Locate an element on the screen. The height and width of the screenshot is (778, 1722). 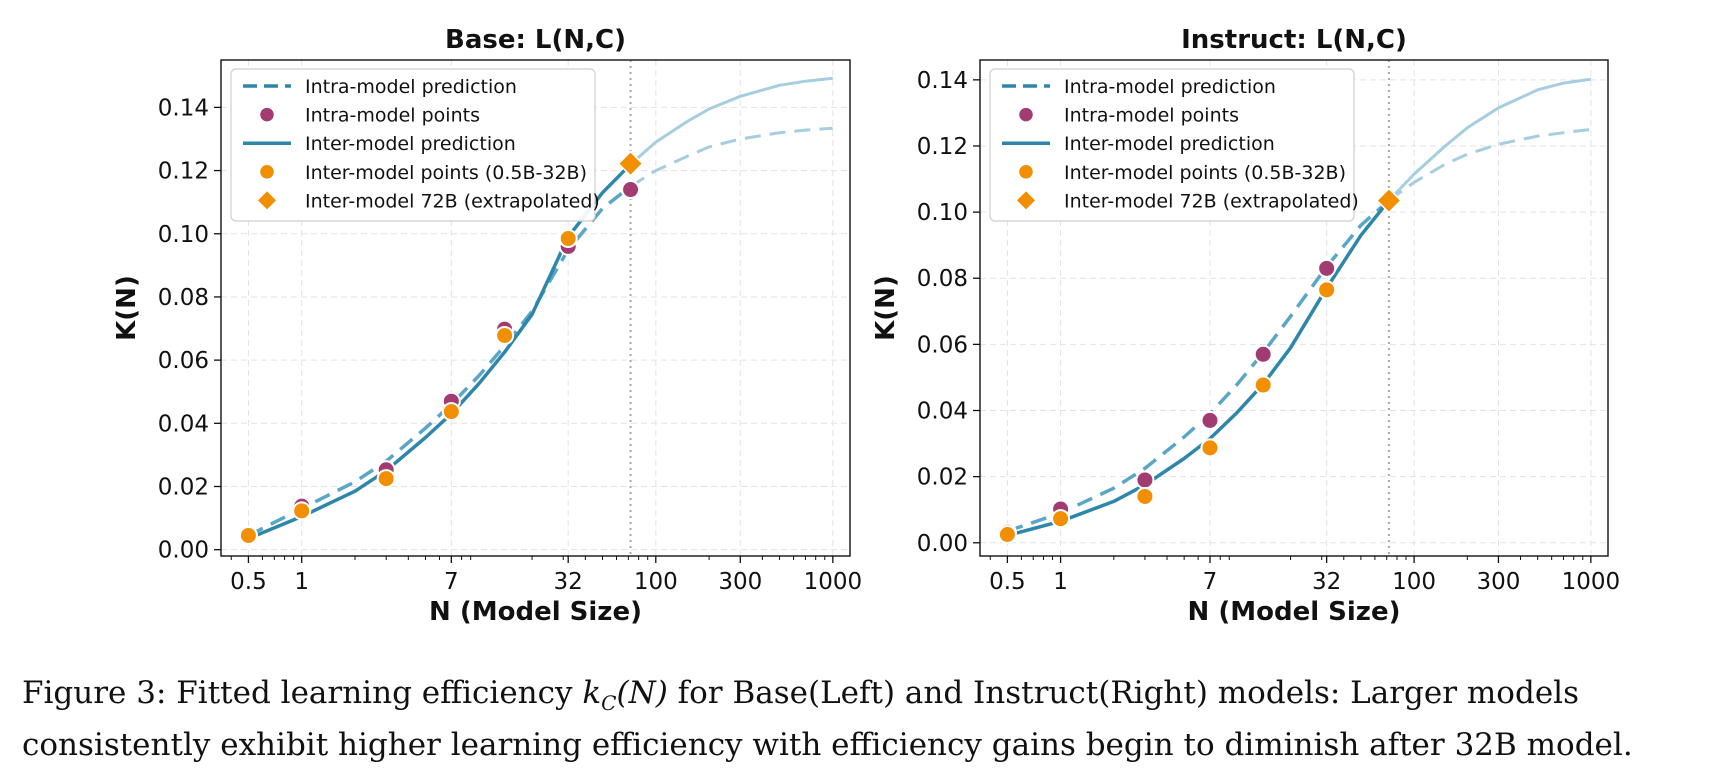
caption-math-k: k is located at coordinates (592, 693).